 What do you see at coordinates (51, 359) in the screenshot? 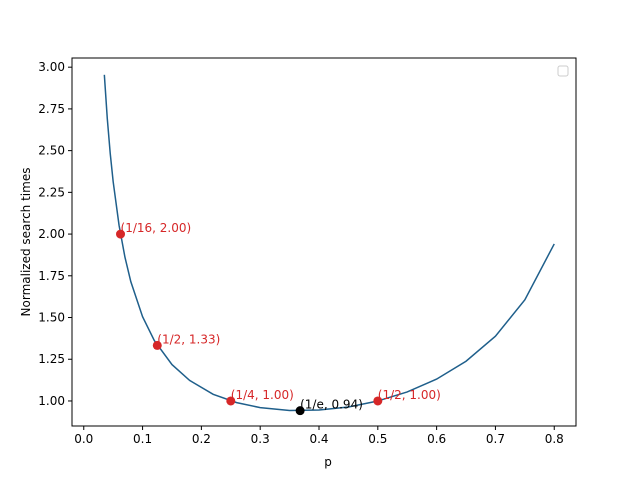
I see `y-tick-label: 1.25` at bounding box center [51, 359].